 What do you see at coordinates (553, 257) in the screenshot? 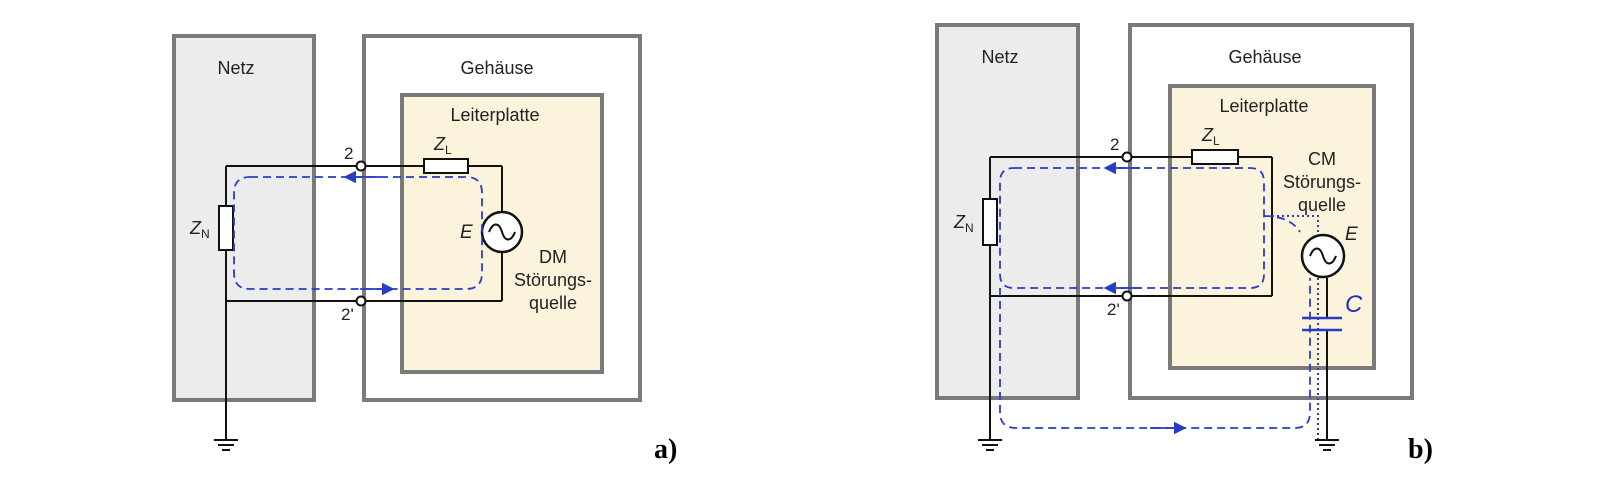
I see `source-desc-line1: DM` at bounding box center [553, 257].